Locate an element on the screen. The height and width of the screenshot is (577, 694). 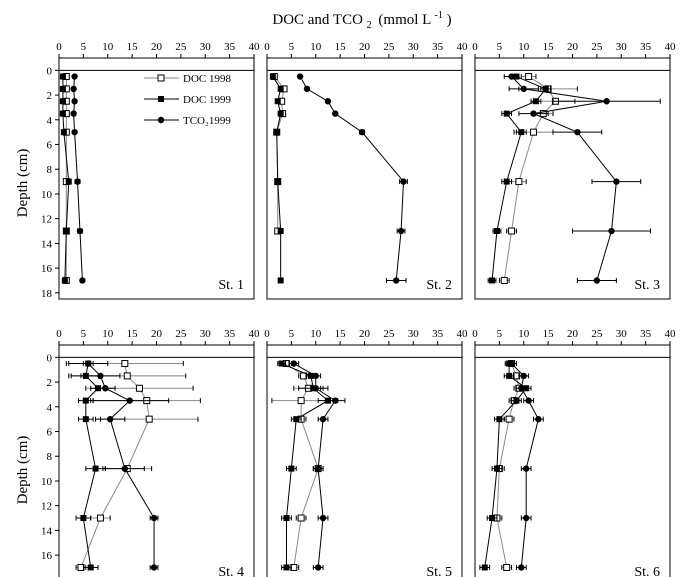
legend: DOC 1998 DOC 1999 TCO₂1999 is located at coordinates (187, 100).